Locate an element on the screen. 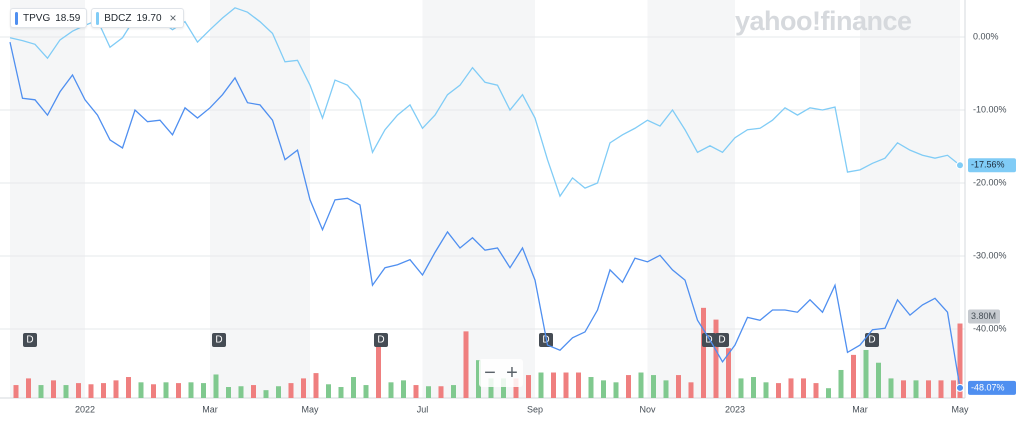 This screenshot has width=1024, height=426. close-button: × is located at coordinates (173, 18).